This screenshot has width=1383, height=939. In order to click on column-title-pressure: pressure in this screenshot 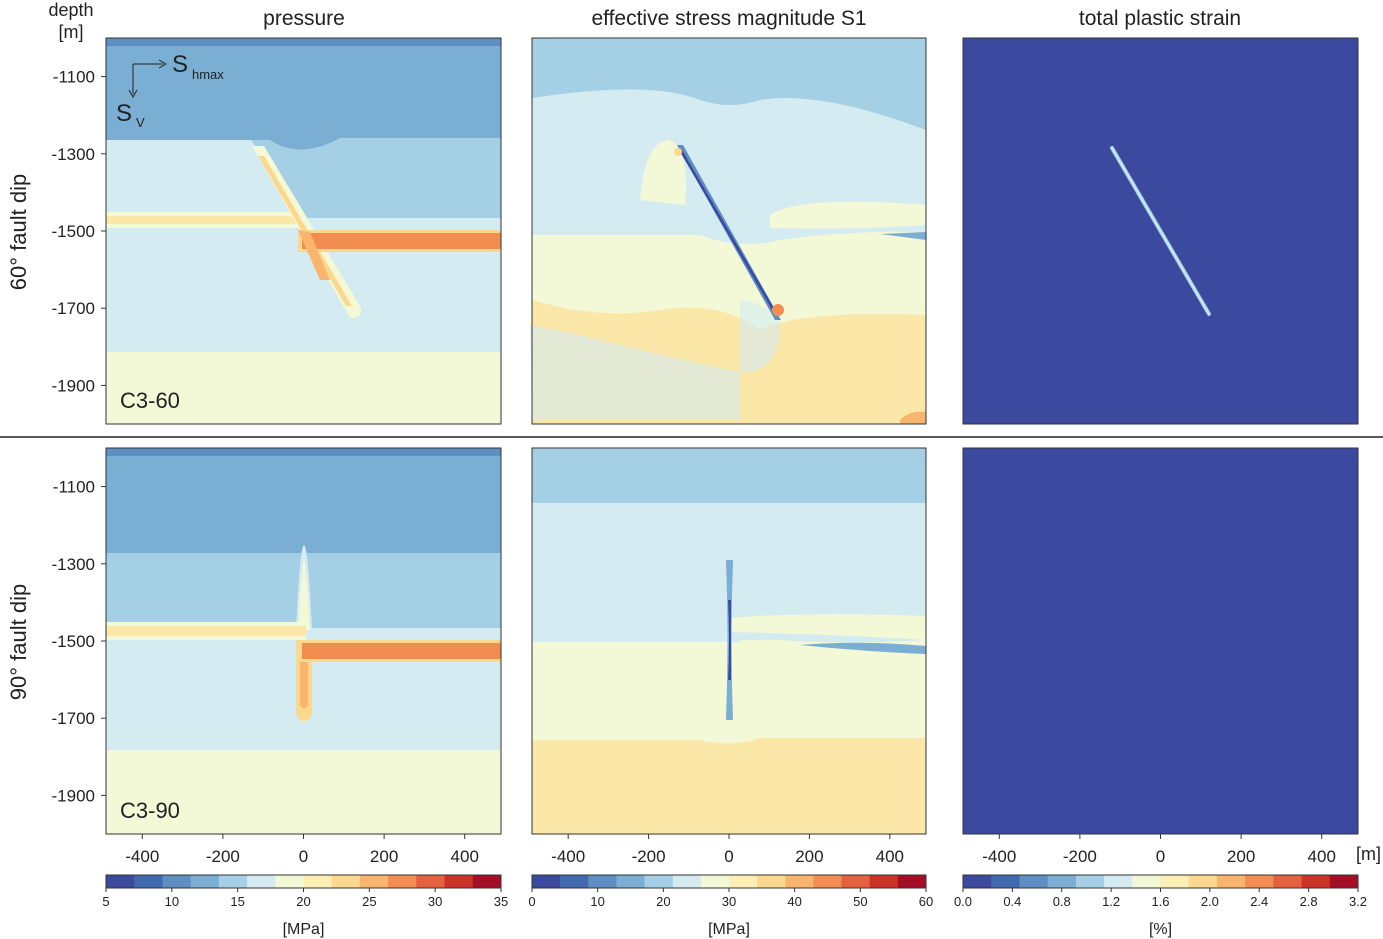, I will do `click(304, 18)`.